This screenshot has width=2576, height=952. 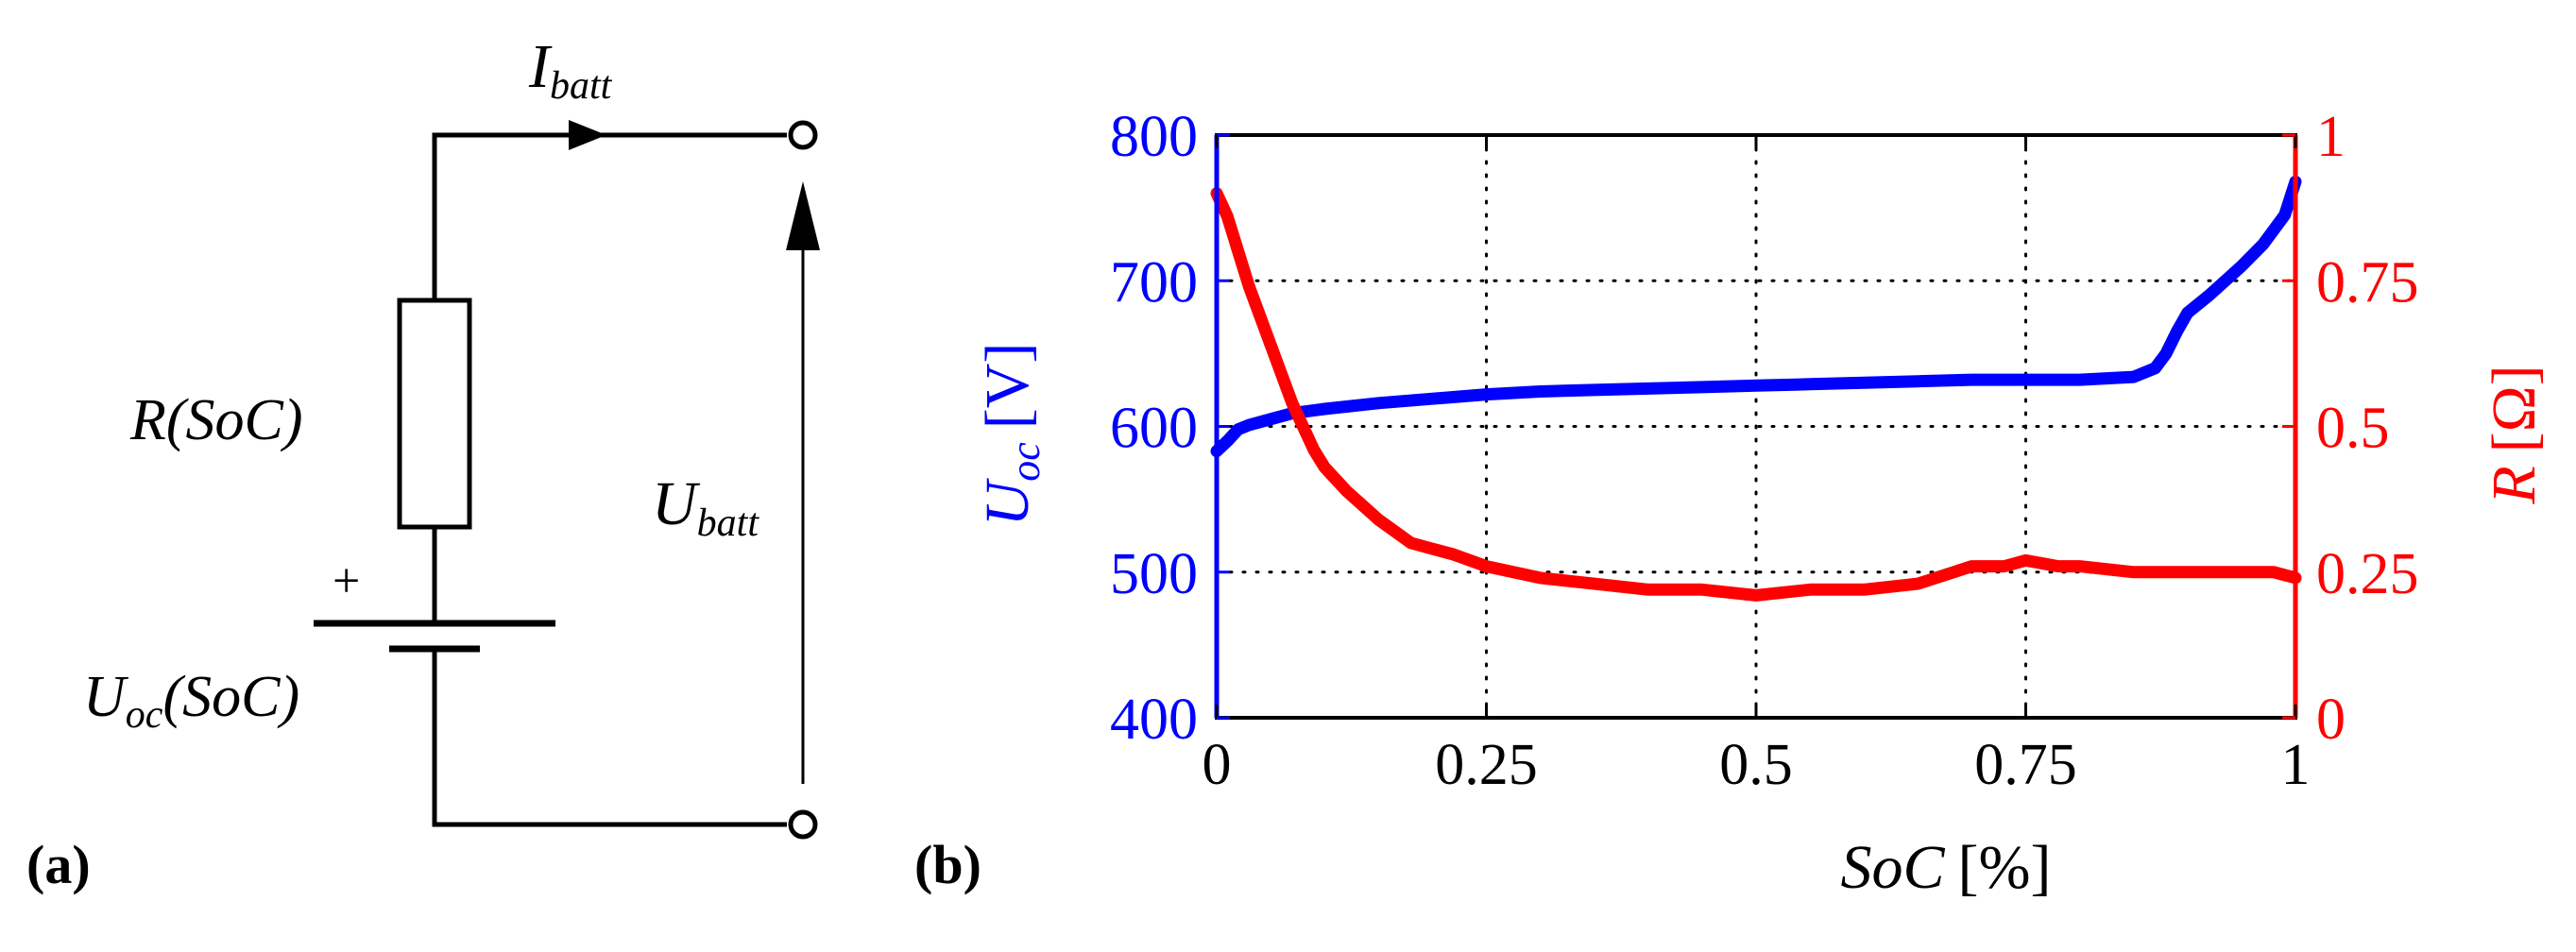 I want to click on x-tick-label-1: 1, so click(x=2296, y=765).